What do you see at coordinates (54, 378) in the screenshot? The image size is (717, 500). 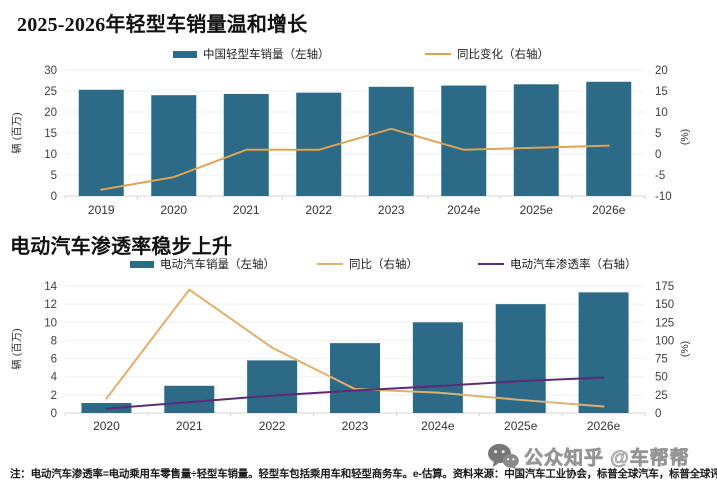 I see `left-tick-label: 4` at bounding box center [54, 378].